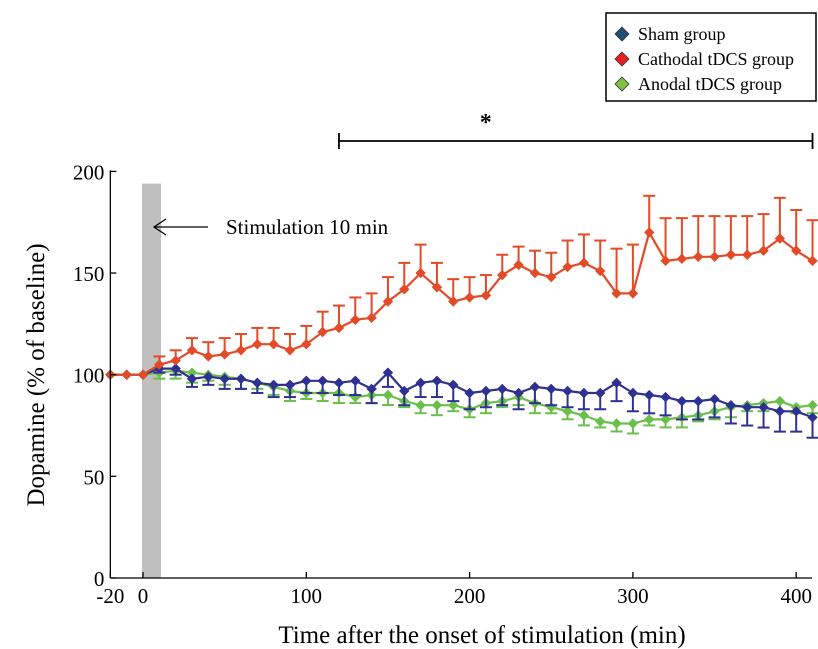 This screenshot has width=818, height=649. Describe the element at coordinates (633, 596) in the screenshot. I see `x-tick-label: 300` at that location.